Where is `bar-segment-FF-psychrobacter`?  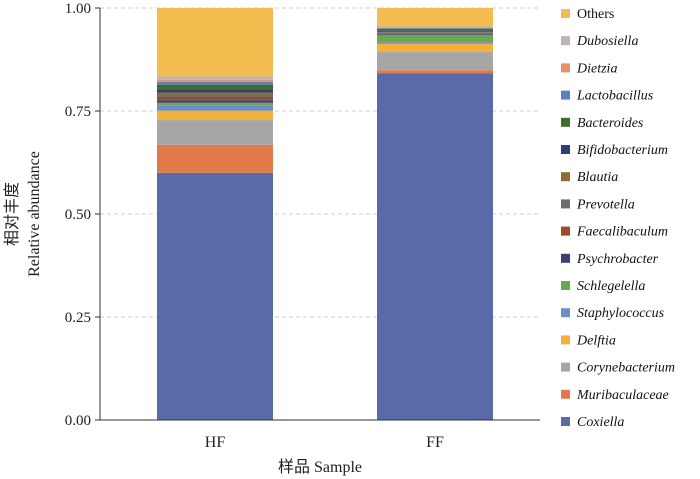 bar-segment-FF-psychrobacter is located at coordinates (435, 34).